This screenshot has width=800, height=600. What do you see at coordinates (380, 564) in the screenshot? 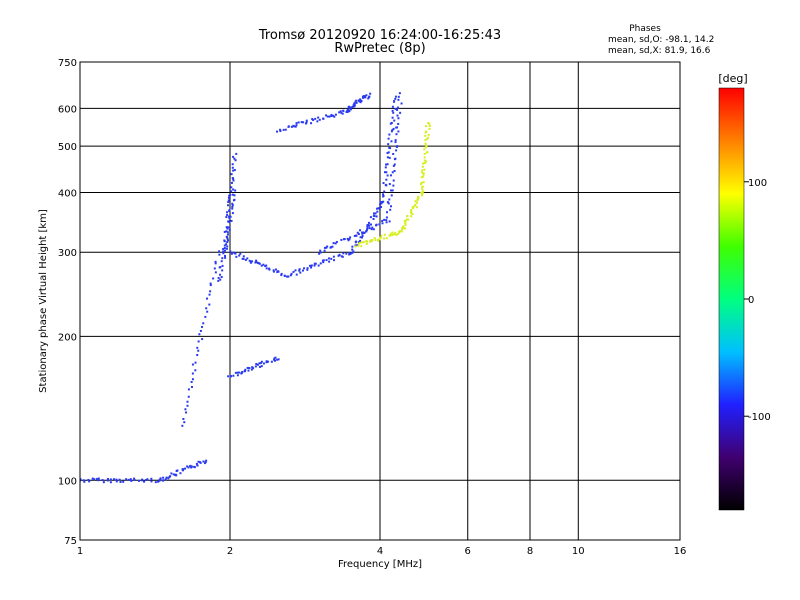
I see `x-axis-label: Frequency [MHz]` at bounding box center [380, 564].